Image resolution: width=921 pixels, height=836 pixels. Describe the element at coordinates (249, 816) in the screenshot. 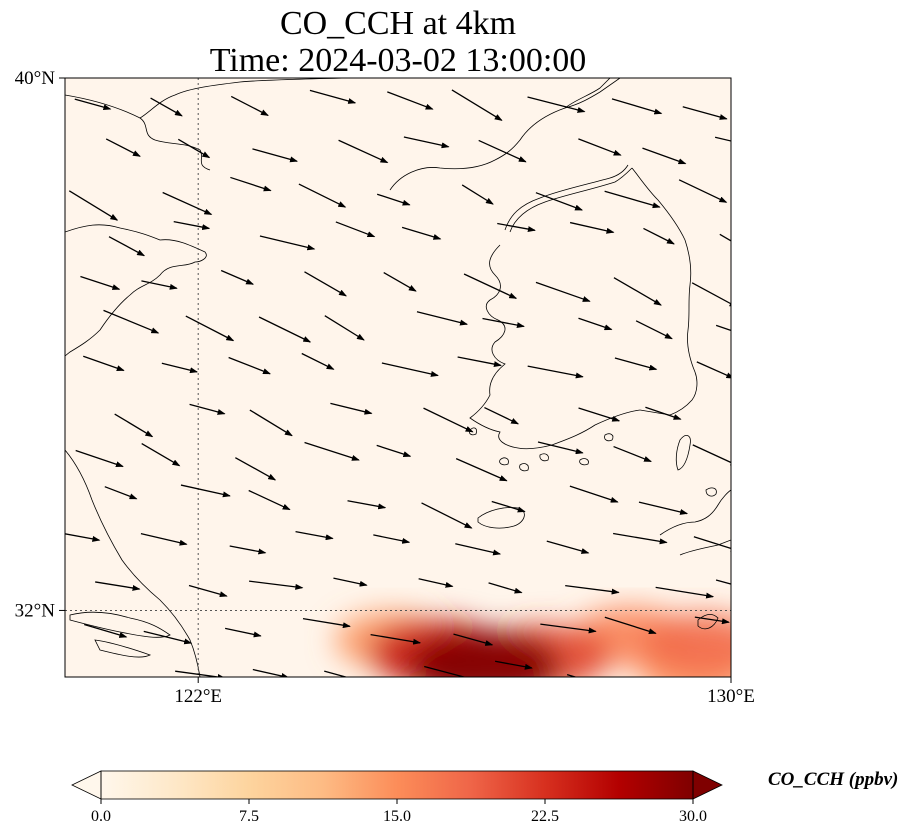

I see `colorbar-tick-label: 7.5` at that location.